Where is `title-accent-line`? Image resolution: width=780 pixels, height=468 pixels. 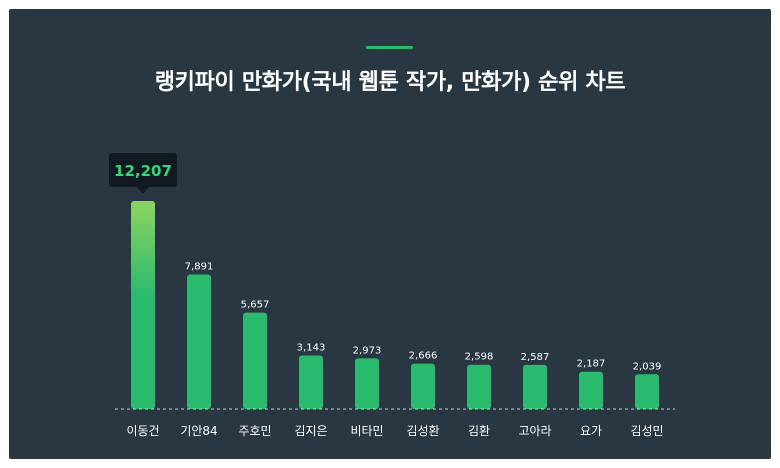 title-accent-line is located at coordinates (389, 47).